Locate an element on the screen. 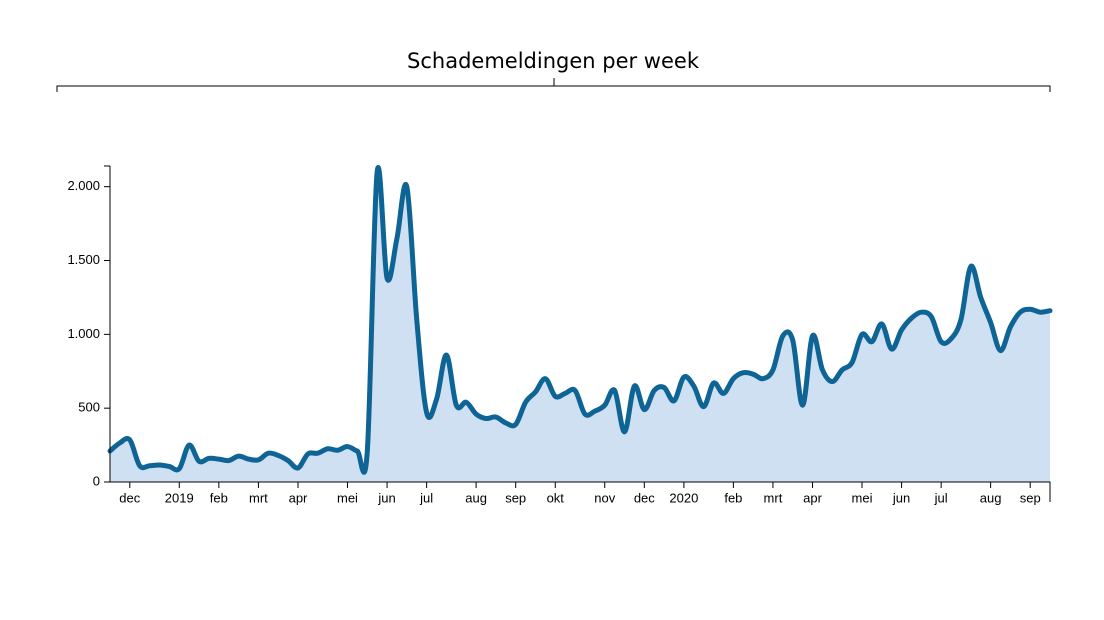 This screenshot has height=620, width=1104. y-tick-label: 2.000 is located at coordinates (83, 185).